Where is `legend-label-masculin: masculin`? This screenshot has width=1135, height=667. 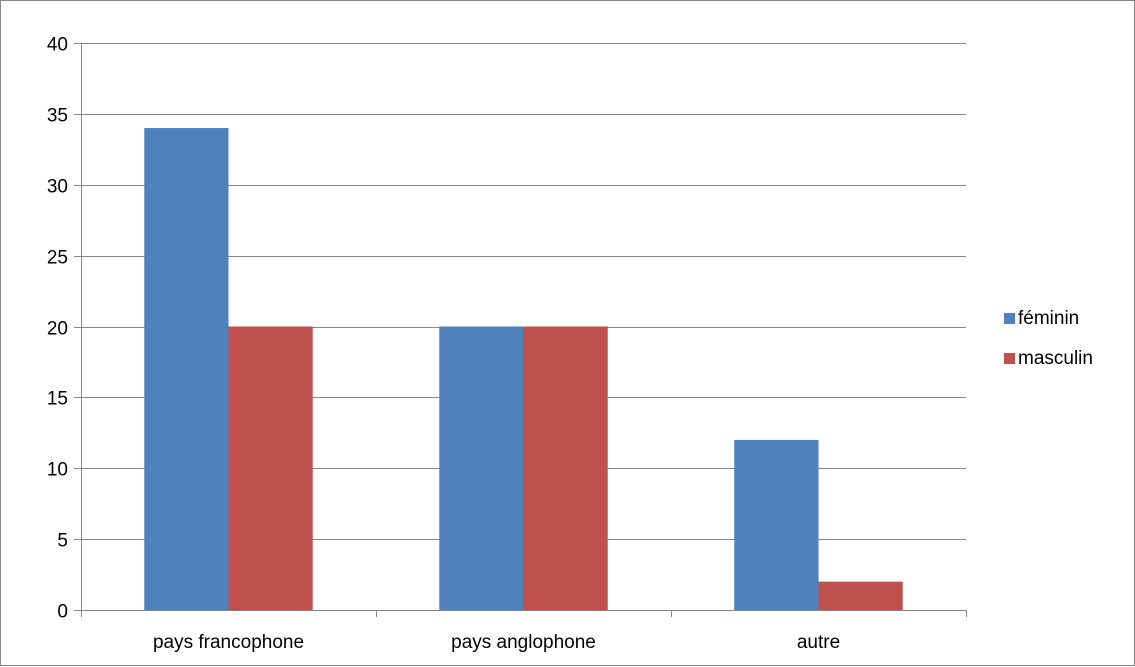
legend-label-masculin: masculin is located at coordinates (1055, 358).